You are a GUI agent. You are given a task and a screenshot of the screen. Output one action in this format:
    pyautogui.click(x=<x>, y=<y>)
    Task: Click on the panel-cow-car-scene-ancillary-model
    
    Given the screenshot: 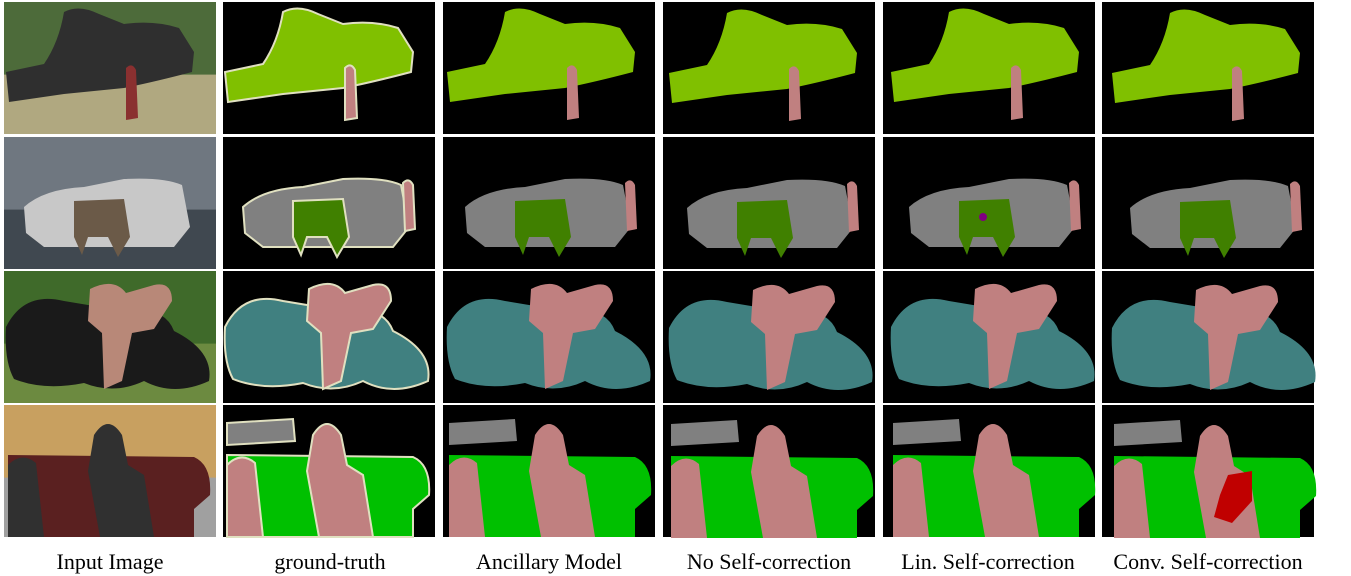 What is the action you would take?
    pyautogui.click(x=549, y=203)
    